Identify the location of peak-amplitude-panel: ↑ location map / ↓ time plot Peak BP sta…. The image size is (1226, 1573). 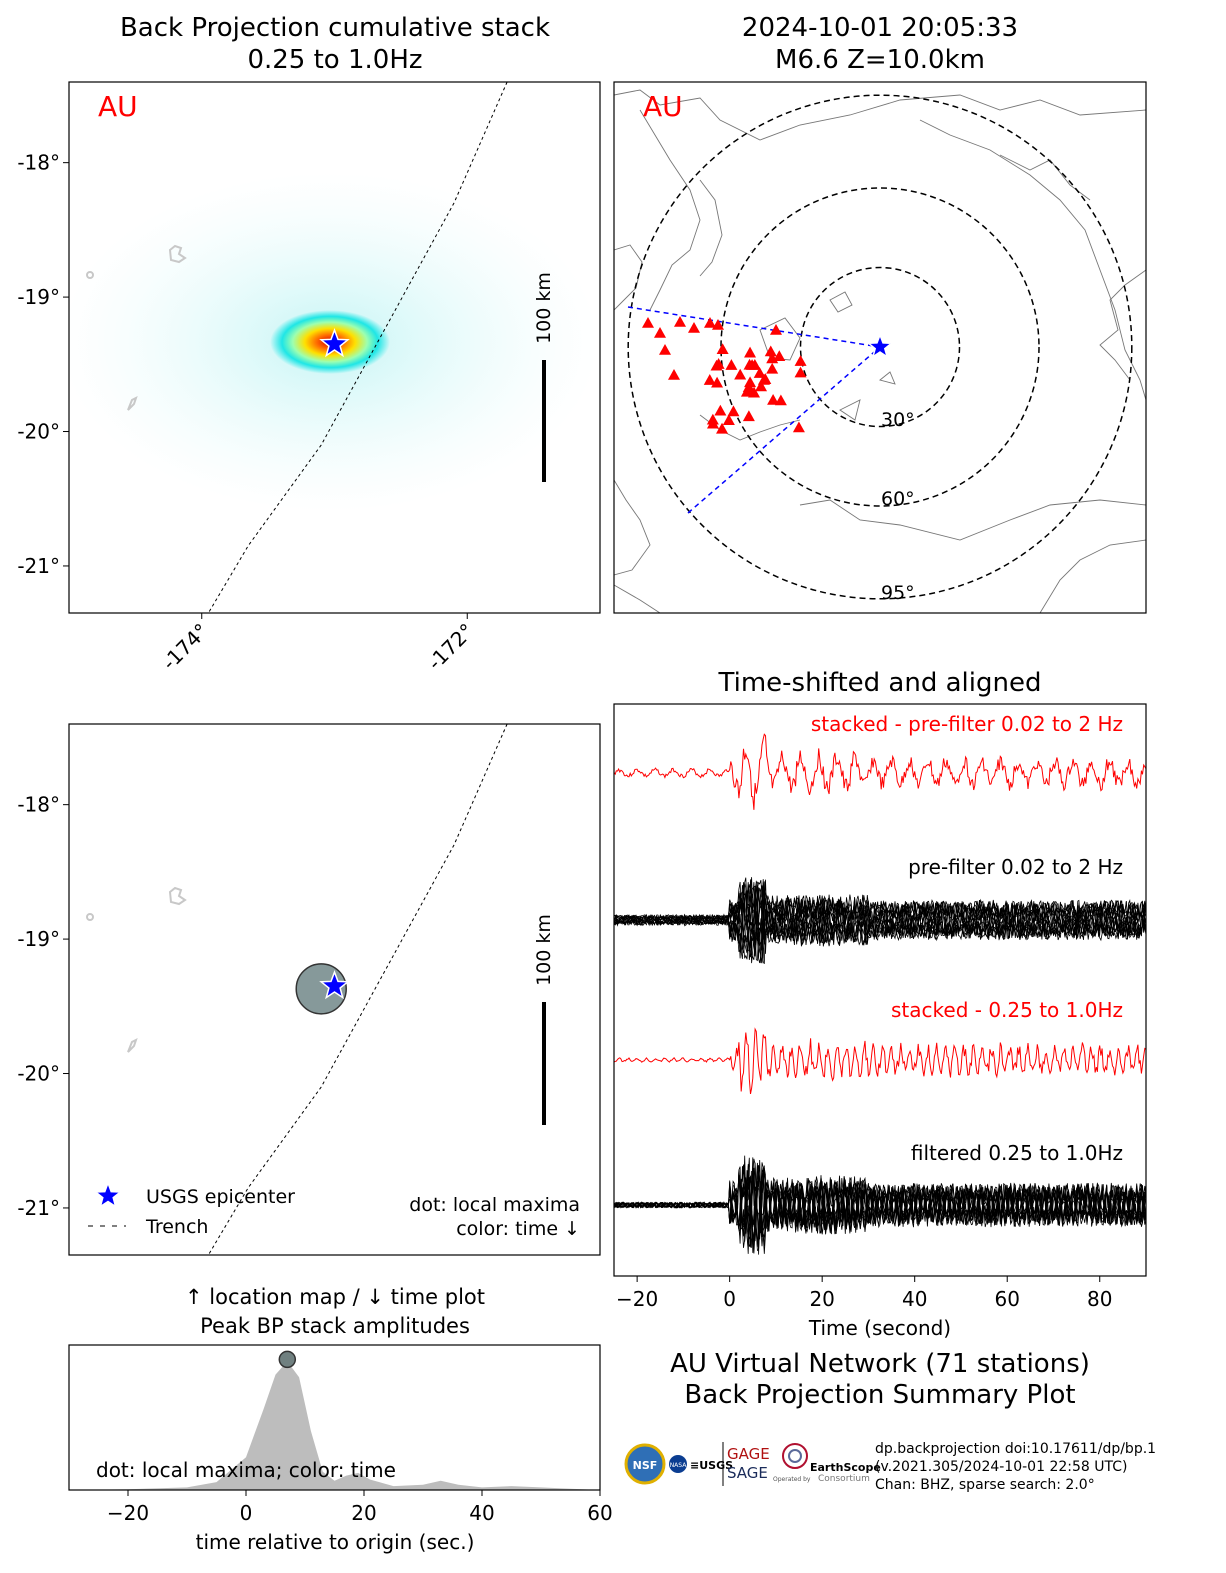
(340, 1419).